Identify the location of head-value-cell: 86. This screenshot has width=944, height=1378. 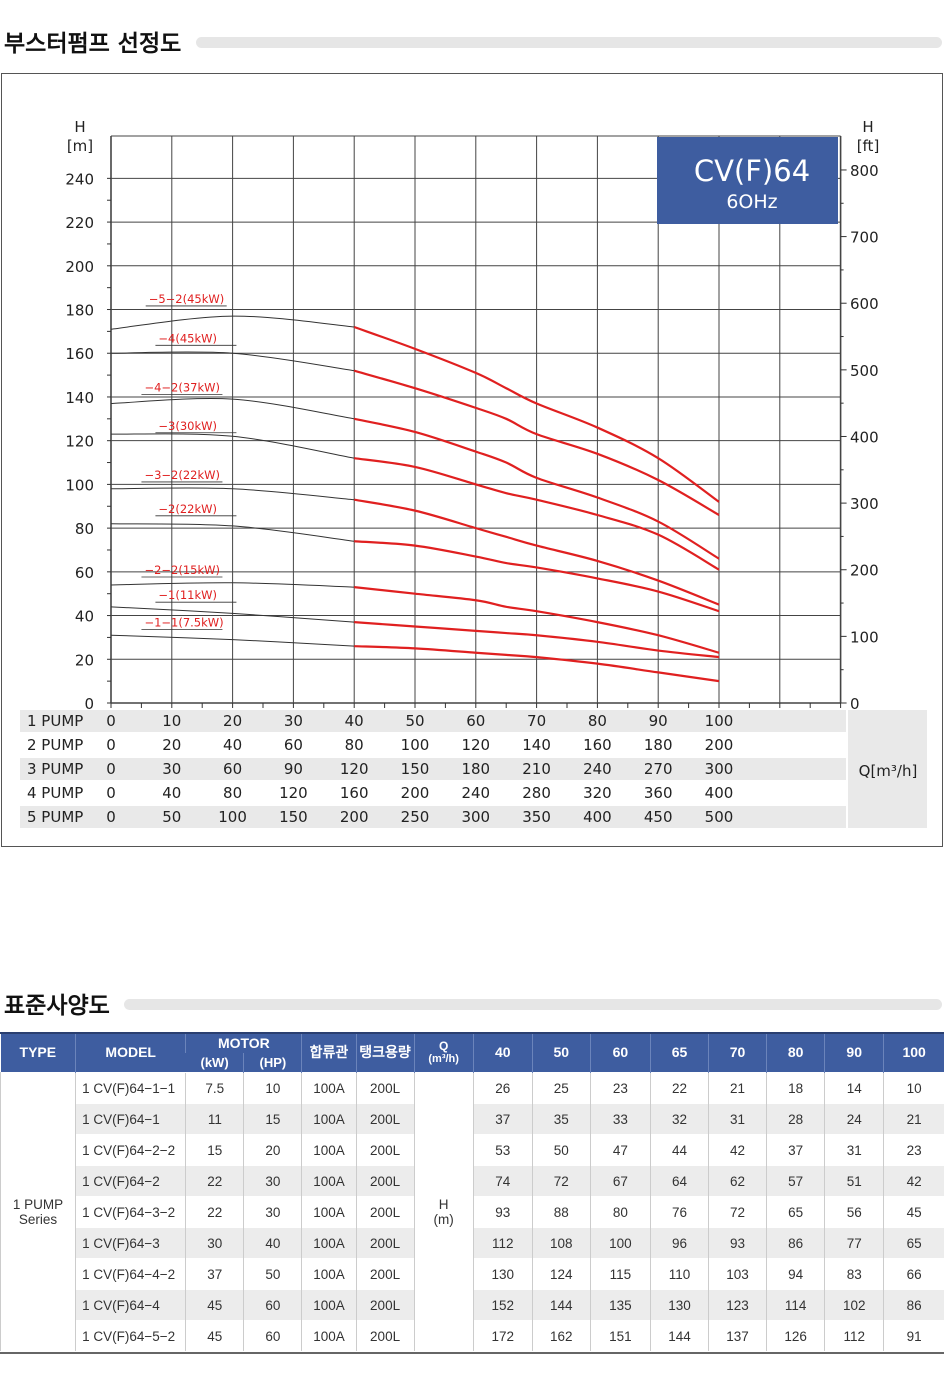
(795, 1243).